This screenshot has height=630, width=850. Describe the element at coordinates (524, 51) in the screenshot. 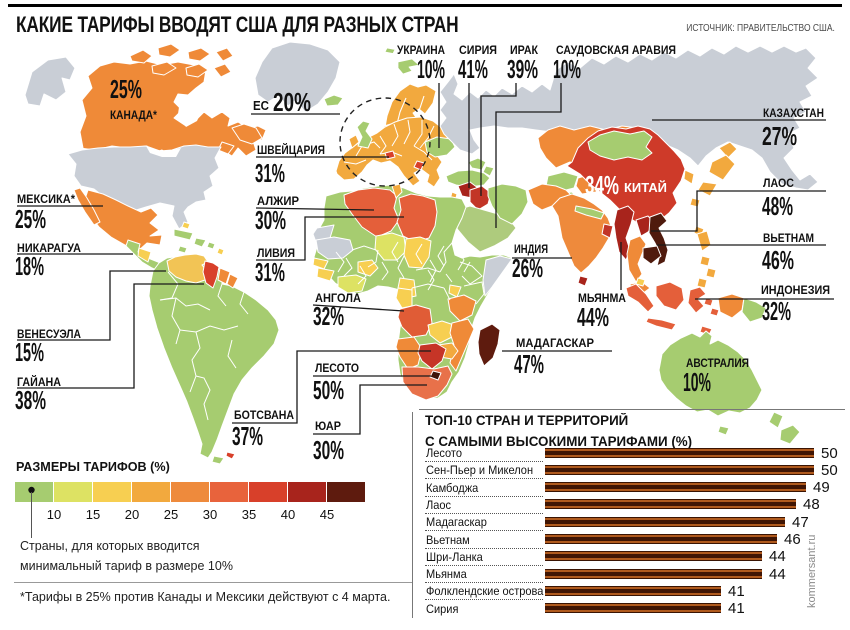

I see `svg-text: ИРАК` at that location.